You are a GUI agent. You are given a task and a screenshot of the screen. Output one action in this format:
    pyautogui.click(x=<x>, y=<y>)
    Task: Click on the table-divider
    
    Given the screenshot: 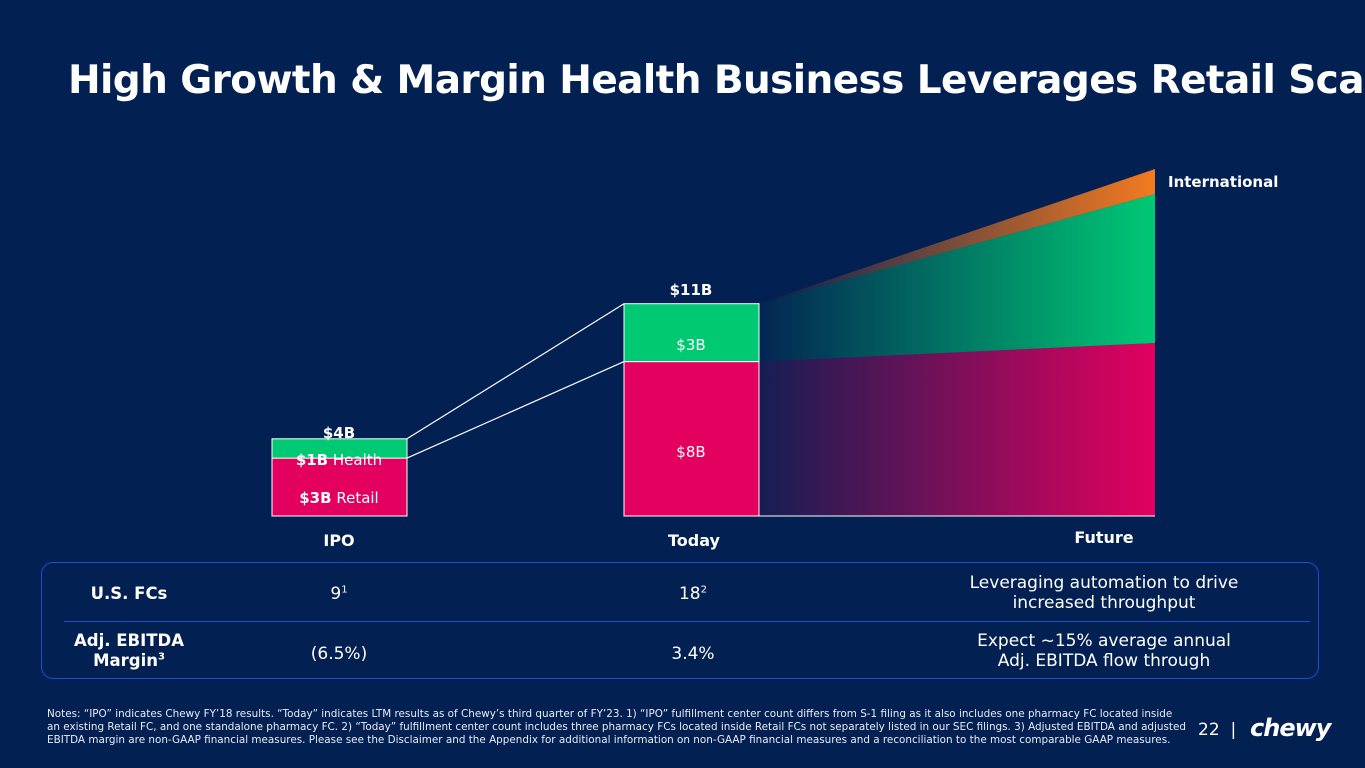 What is the action you would take?
    pyautogui.click(x=687, y=621)
    